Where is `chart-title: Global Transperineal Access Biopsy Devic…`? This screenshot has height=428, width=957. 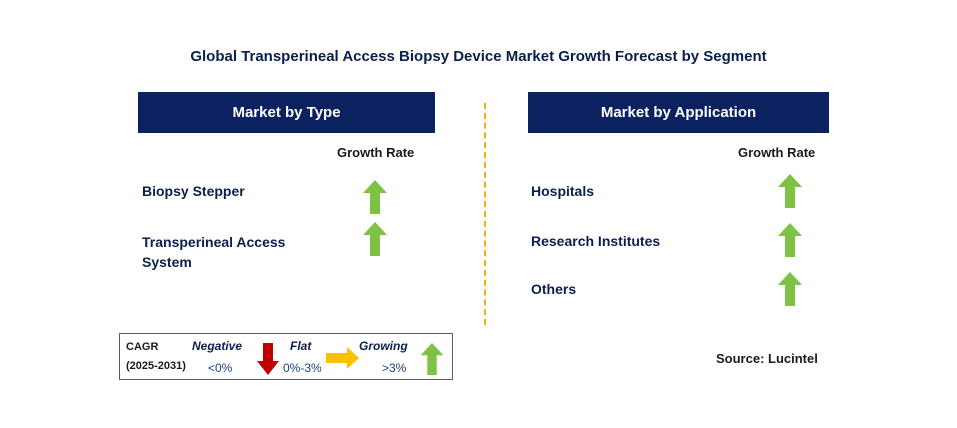 chart-title: Global Transperineal Access Biopsy Devic… is located at coordinates (478, 56).